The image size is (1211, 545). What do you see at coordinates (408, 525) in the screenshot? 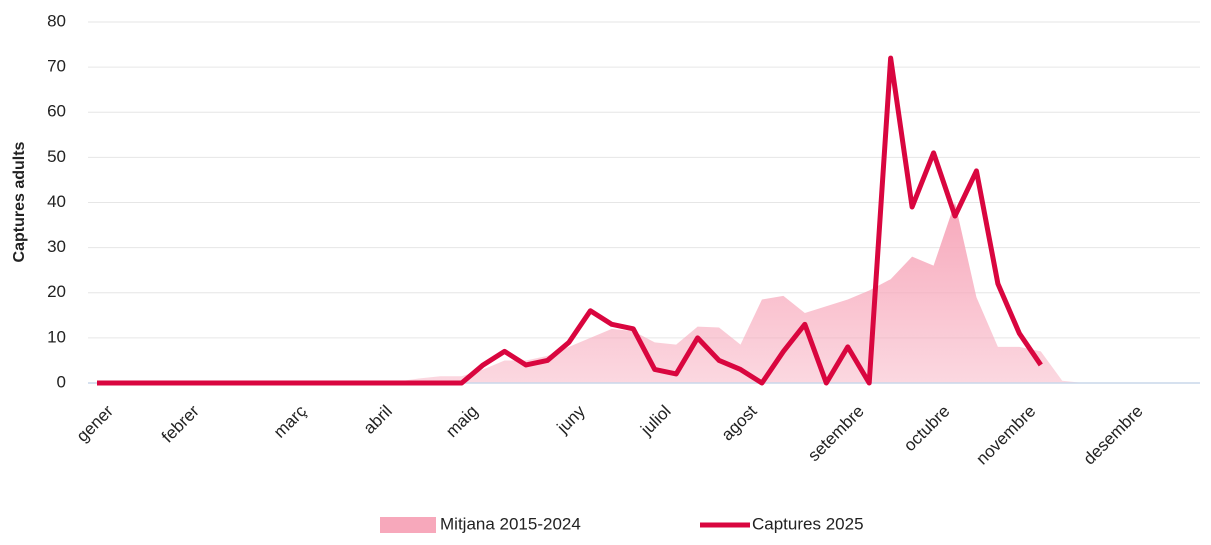
I see `legend-swatch` at bounding box center [408, 525].